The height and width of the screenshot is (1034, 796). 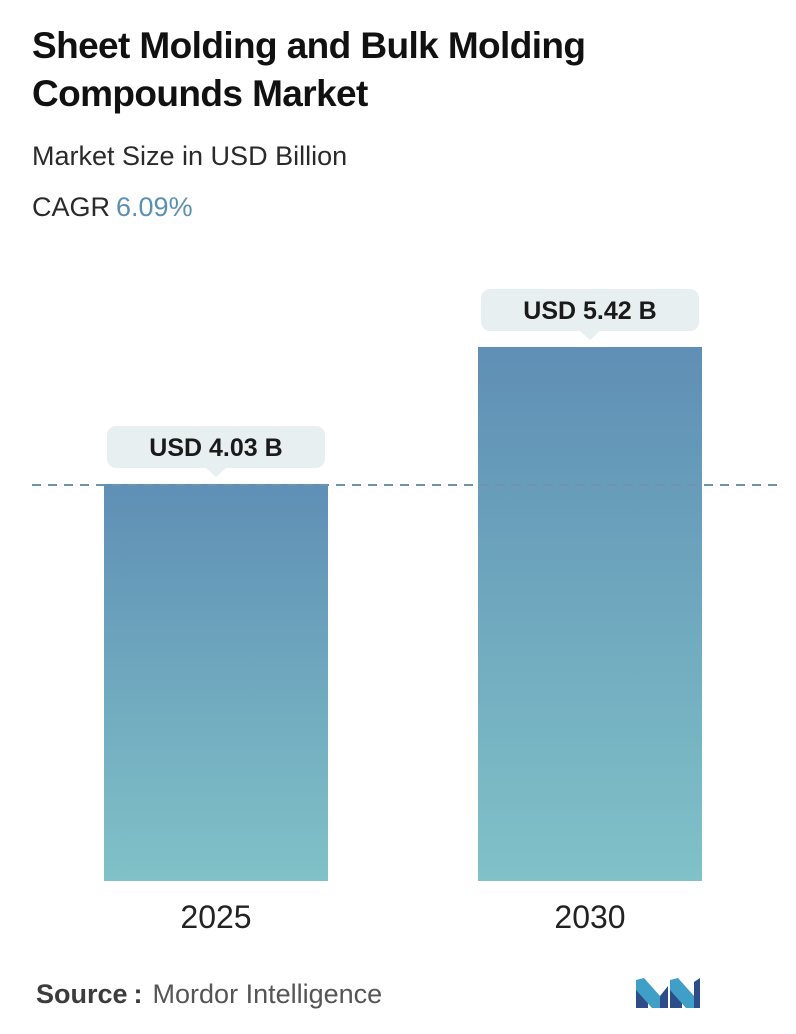 I want to click on value-label-2030: USD 5.42 B, so click(x=590, y=314).